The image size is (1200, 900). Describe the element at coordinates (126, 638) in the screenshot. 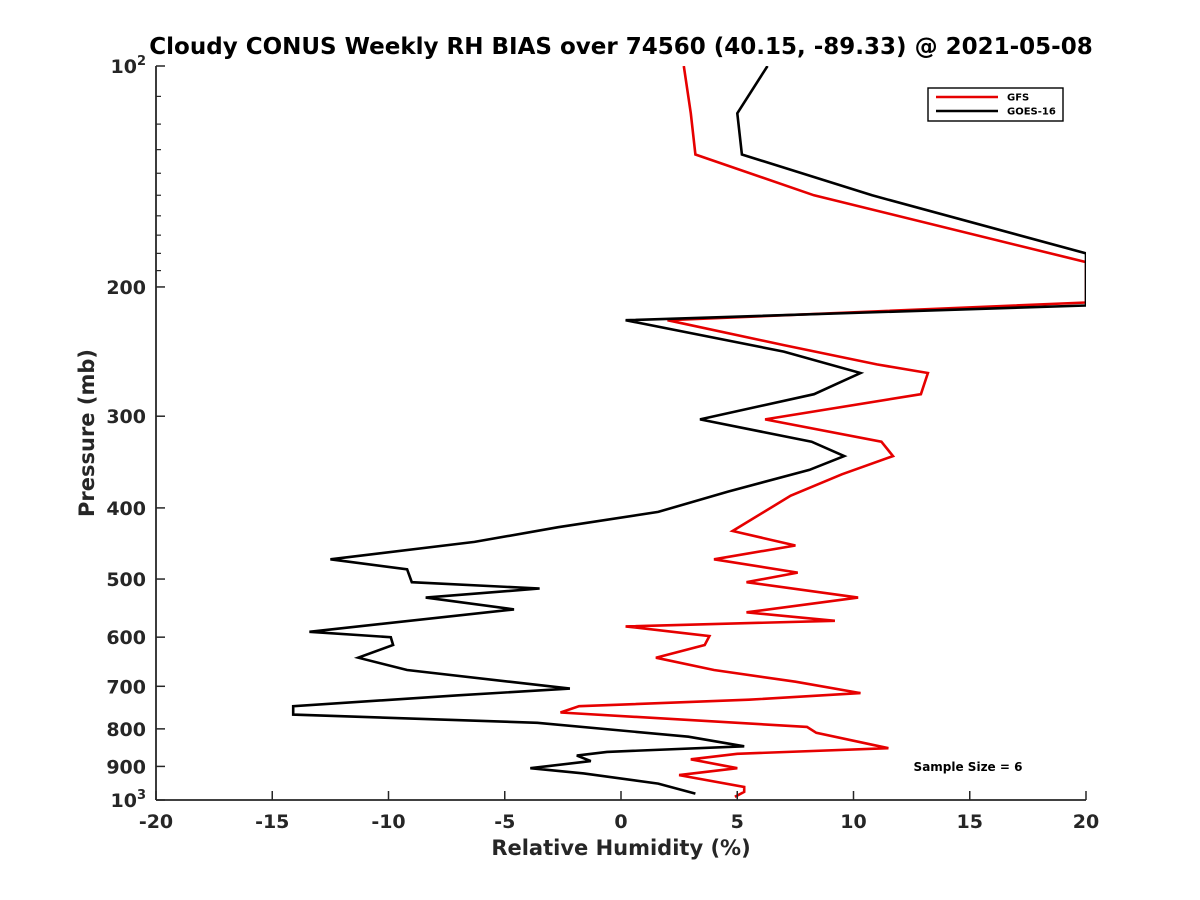

I see `y-tick-label: 600` at that location.